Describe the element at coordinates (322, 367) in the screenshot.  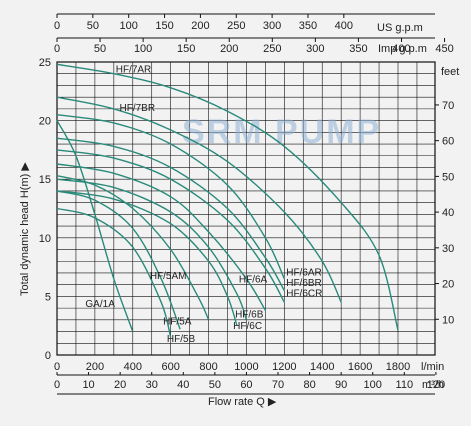
I see `lmin-tick-label: 1400` at that location.